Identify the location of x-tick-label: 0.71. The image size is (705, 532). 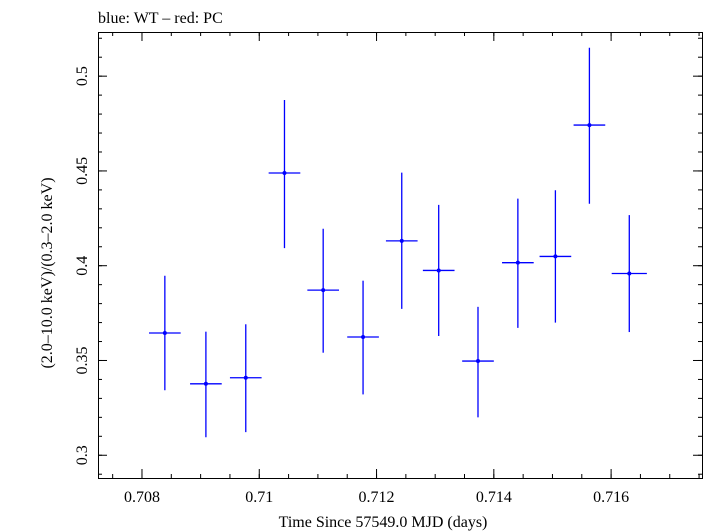
(259, 497).